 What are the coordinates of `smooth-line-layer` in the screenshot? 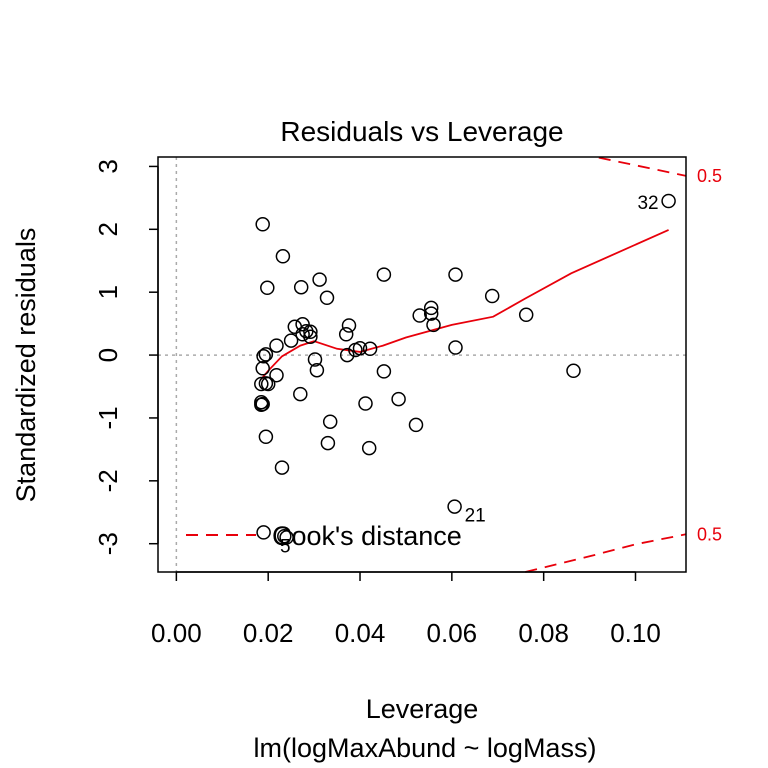 It's located at (464, 304).